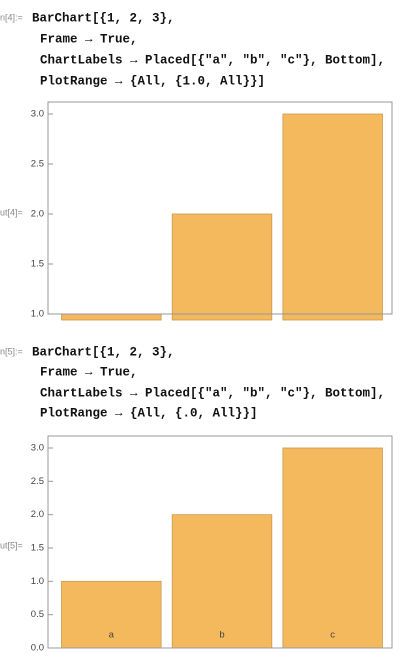 This screenshot has height=664, width=416. What do you see at coordinates (149, 413) in the screenshot?
I see `code-line: PlotRange → {All, {.0, All}}]` at bounding box center [149, 413].